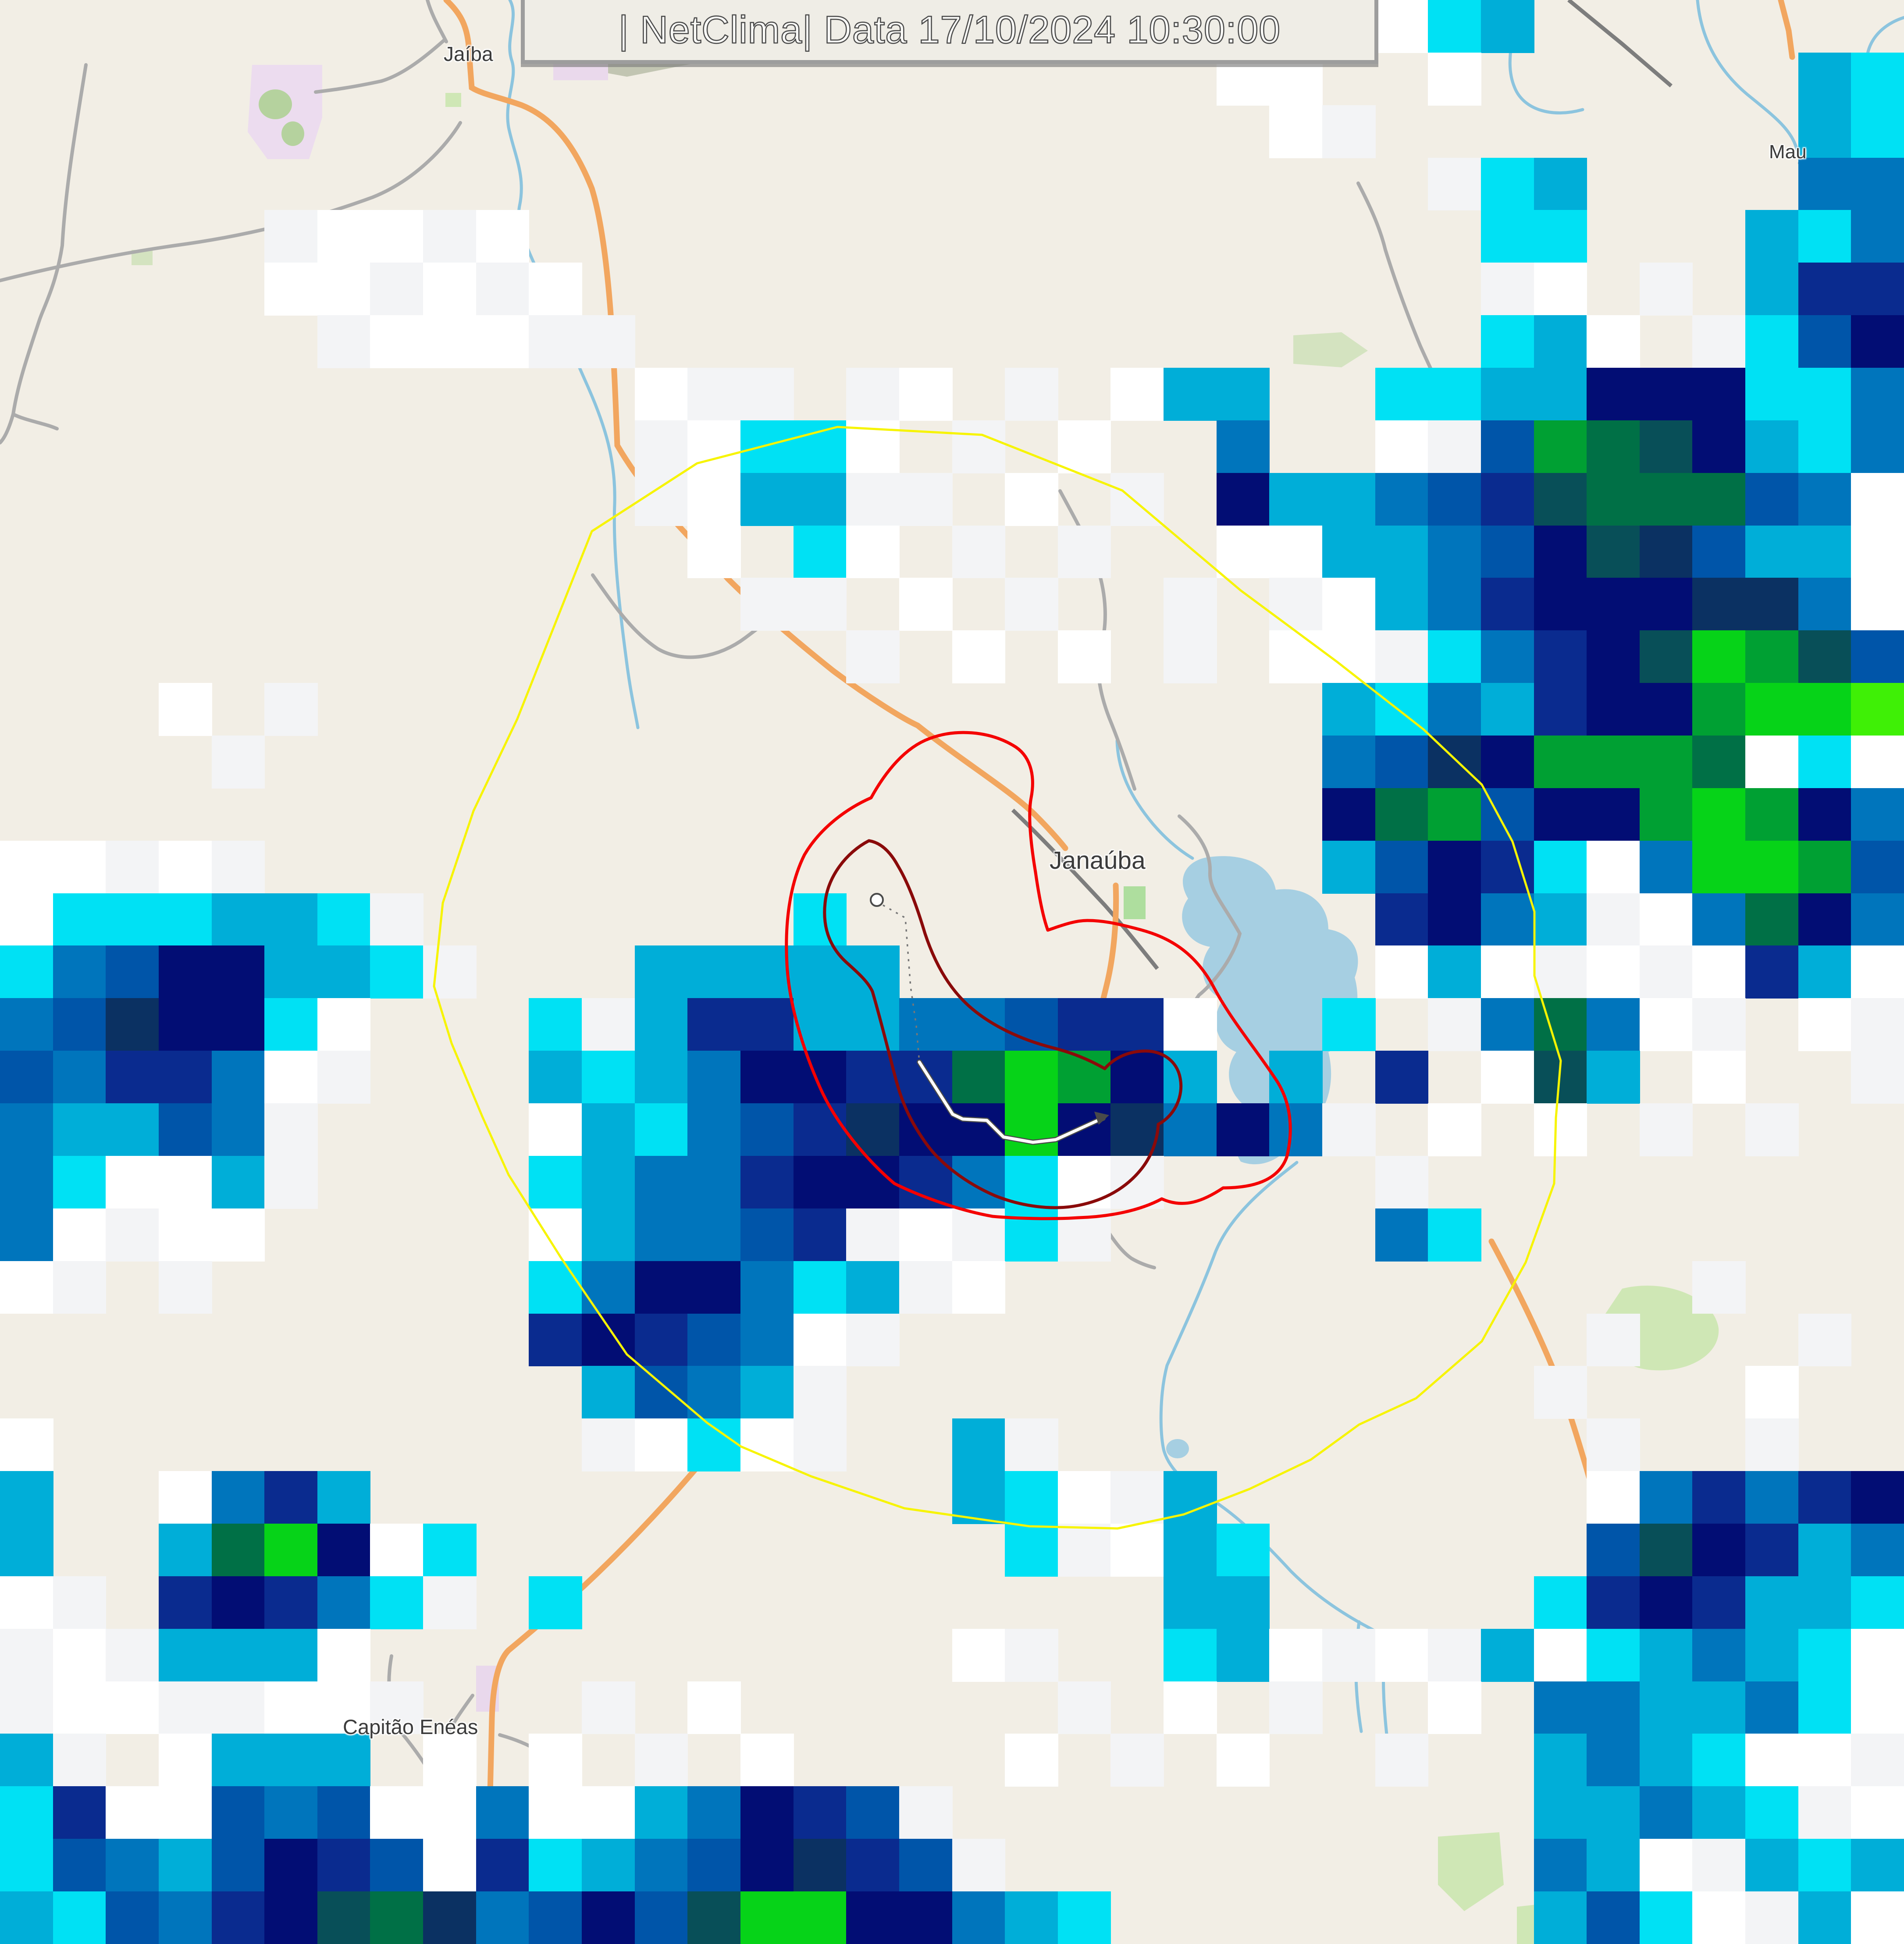 This screenshot has height=1944, width=1904. What do you see at coordinates (453, 100) in the screenshot?
I see `forest-area` at bounding box center [453, 100].